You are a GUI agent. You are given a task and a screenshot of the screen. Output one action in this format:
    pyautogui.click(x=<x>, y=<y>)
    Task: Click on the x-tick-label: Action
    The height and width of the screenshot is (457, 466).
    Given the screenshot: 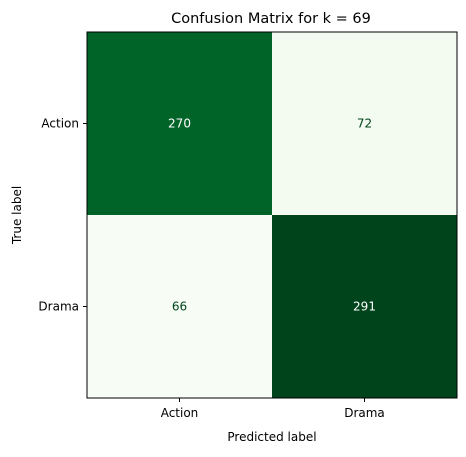 What is the action you would take?
    pyautogui.click(x=180, y=413)
    